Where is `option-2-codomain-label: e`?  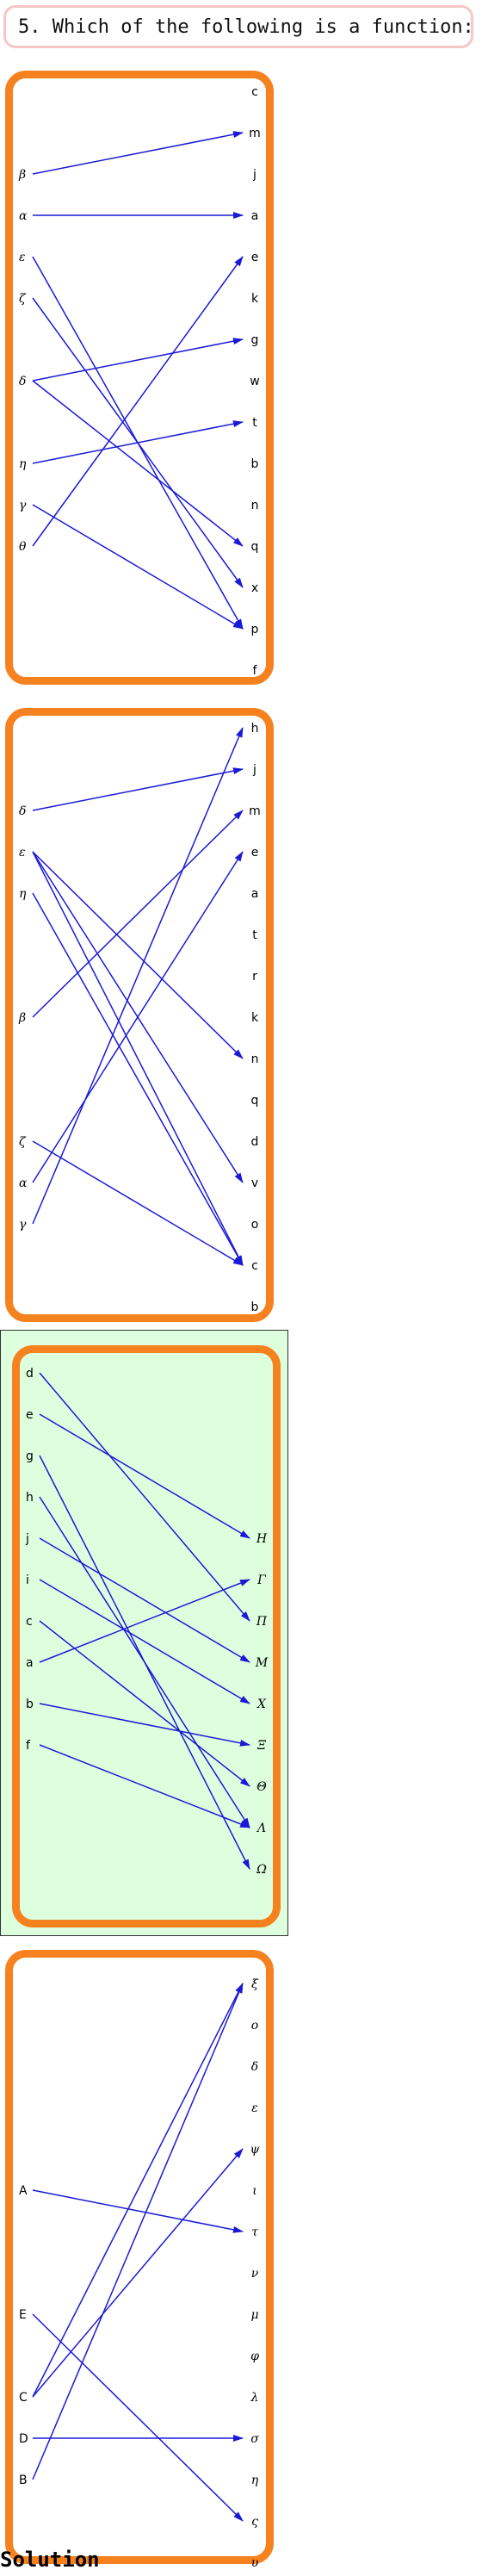
option-2-codomain-label: e is located at coordinates (255, 853).